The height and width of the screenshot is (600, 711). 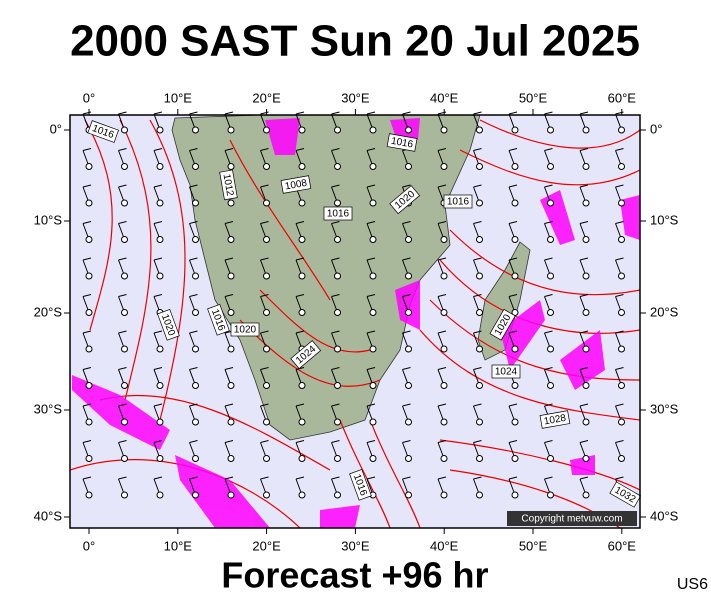 What do you see at coordinates (664, 219) in the screenshot?
I see `lat-label: 10°S` at bounding box center [664, 219].